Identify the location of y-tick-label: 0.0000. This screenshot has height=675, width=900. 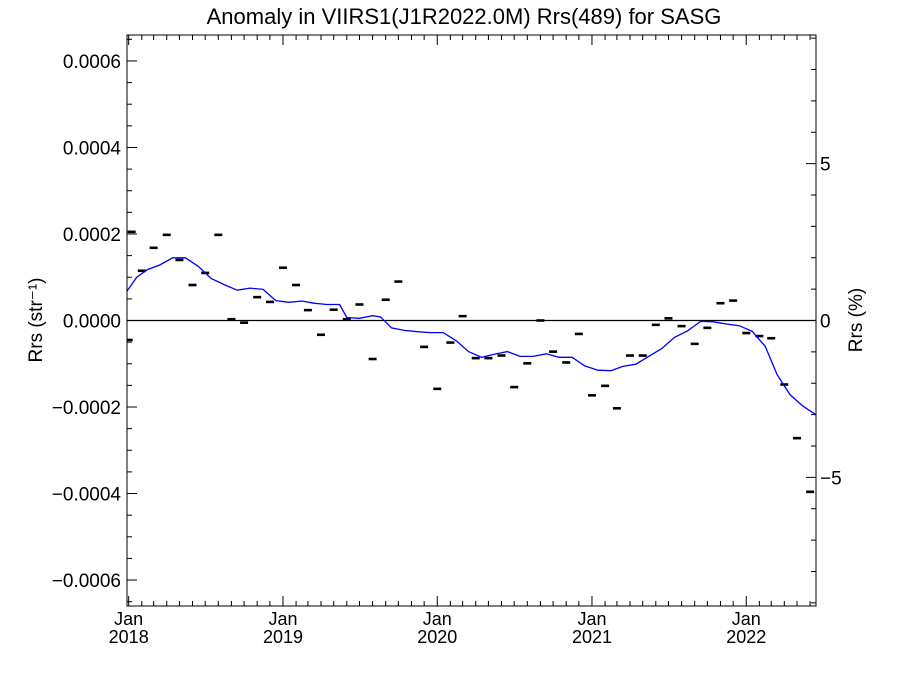
(92, 322).